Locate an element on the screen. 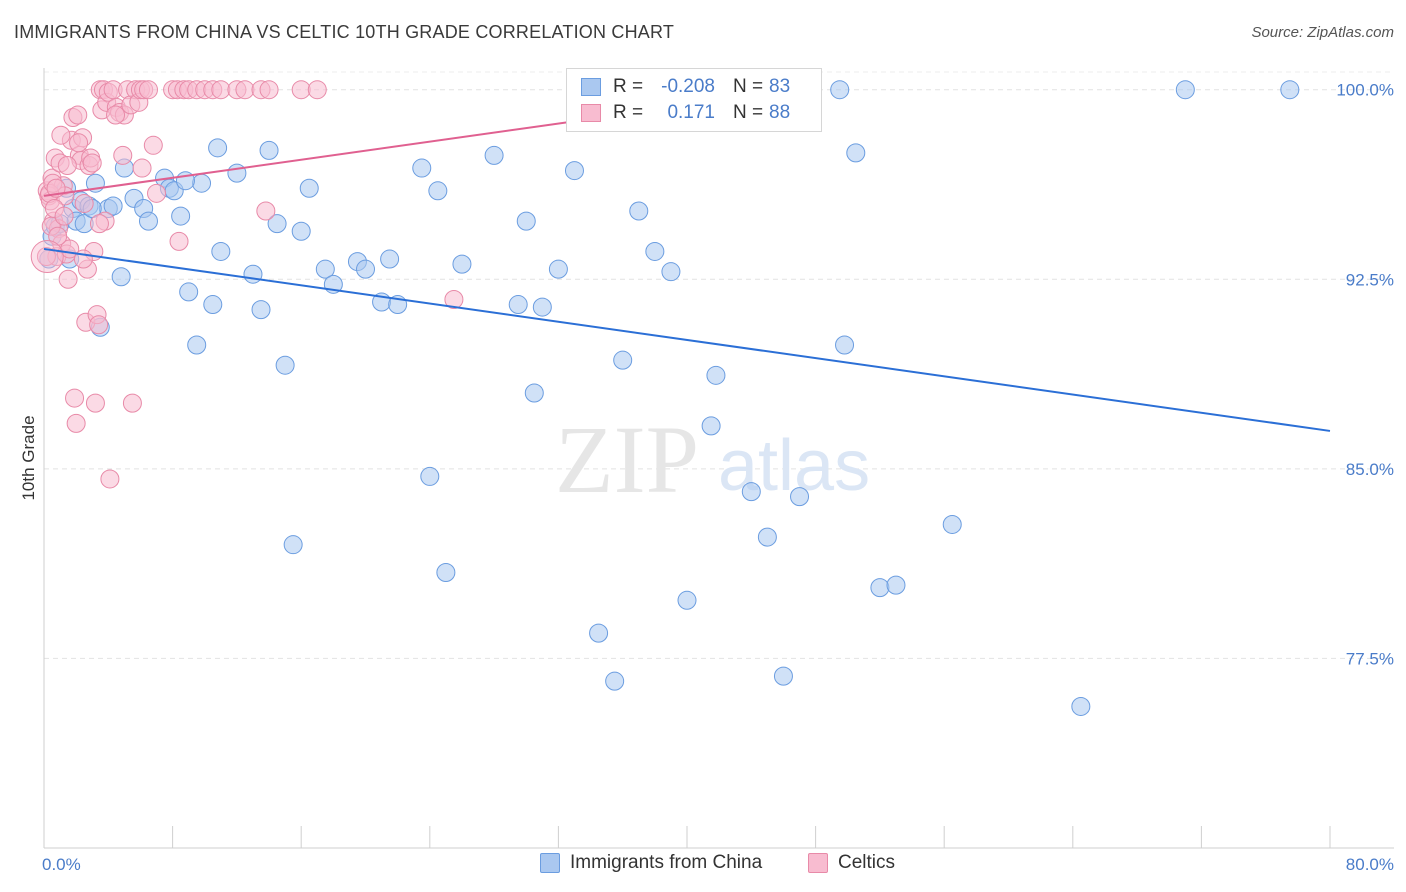 The height and width of the screenshot is (892, 1406). watermark-zip: ZIP is located at coordinates (627, 459).